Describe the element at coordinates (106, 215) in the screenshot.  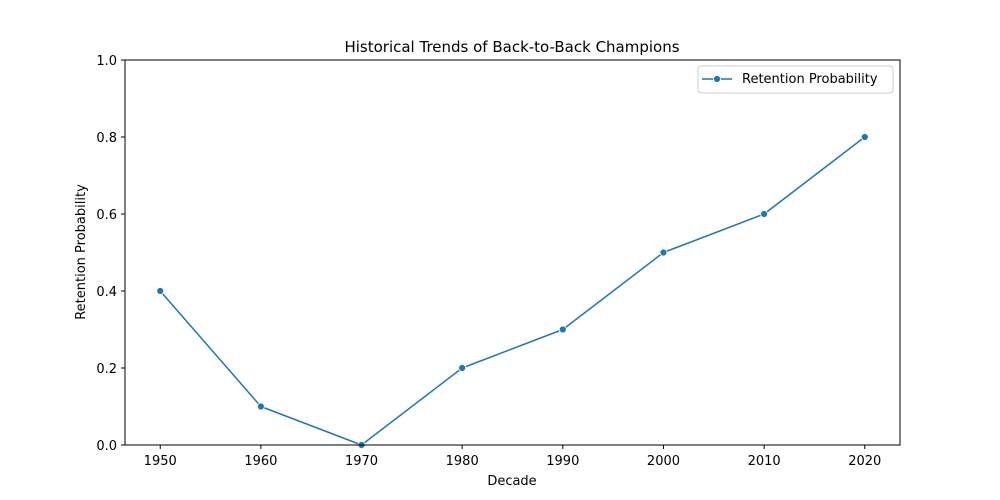
I see `y-tick-label: 0.6` at that location.